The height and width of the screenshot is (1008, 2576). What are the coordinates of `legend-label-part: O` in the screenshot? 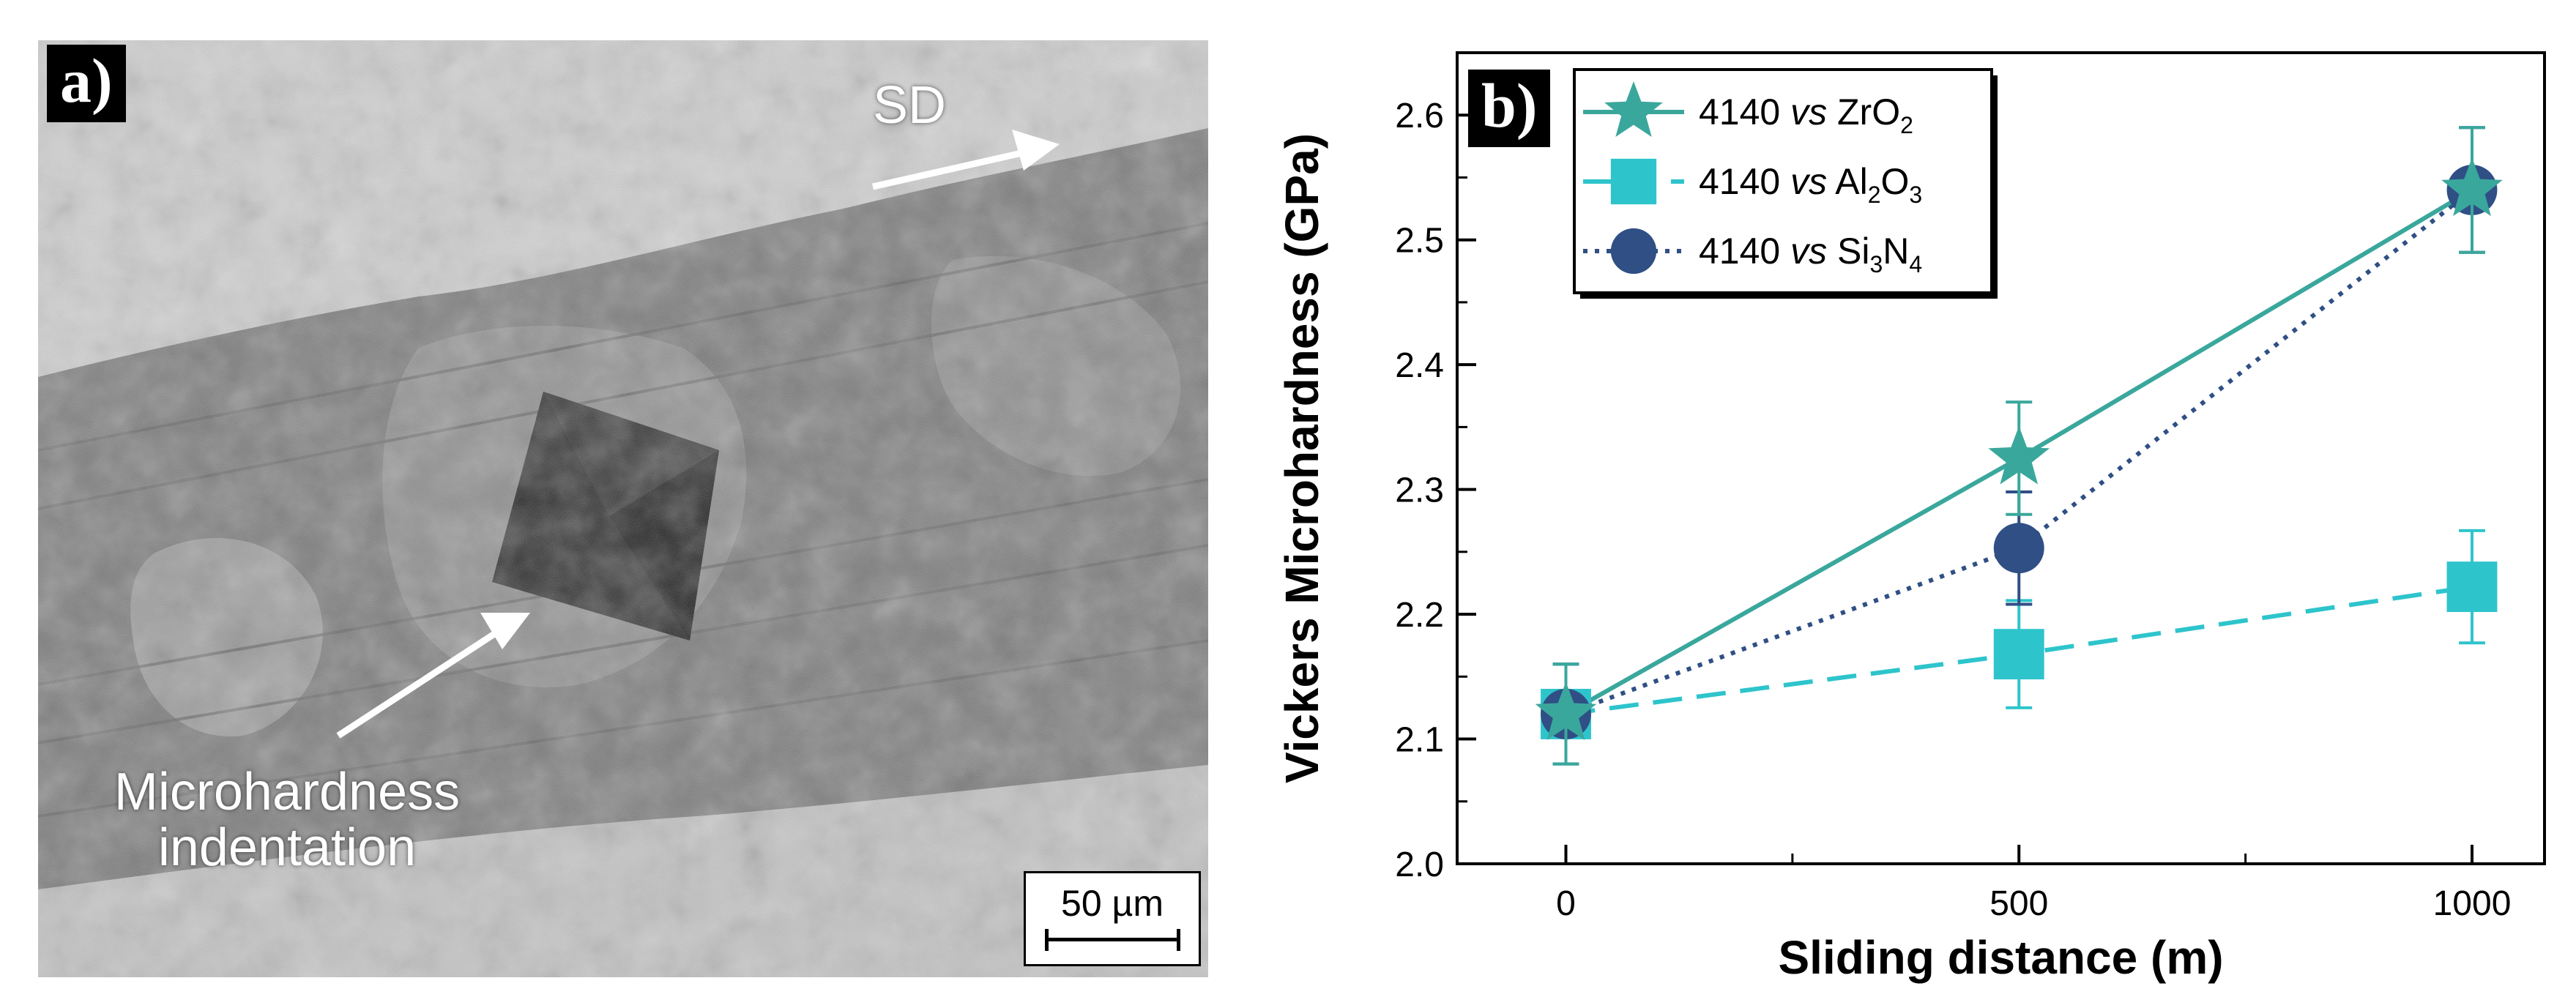 It's located at (1895, 181).